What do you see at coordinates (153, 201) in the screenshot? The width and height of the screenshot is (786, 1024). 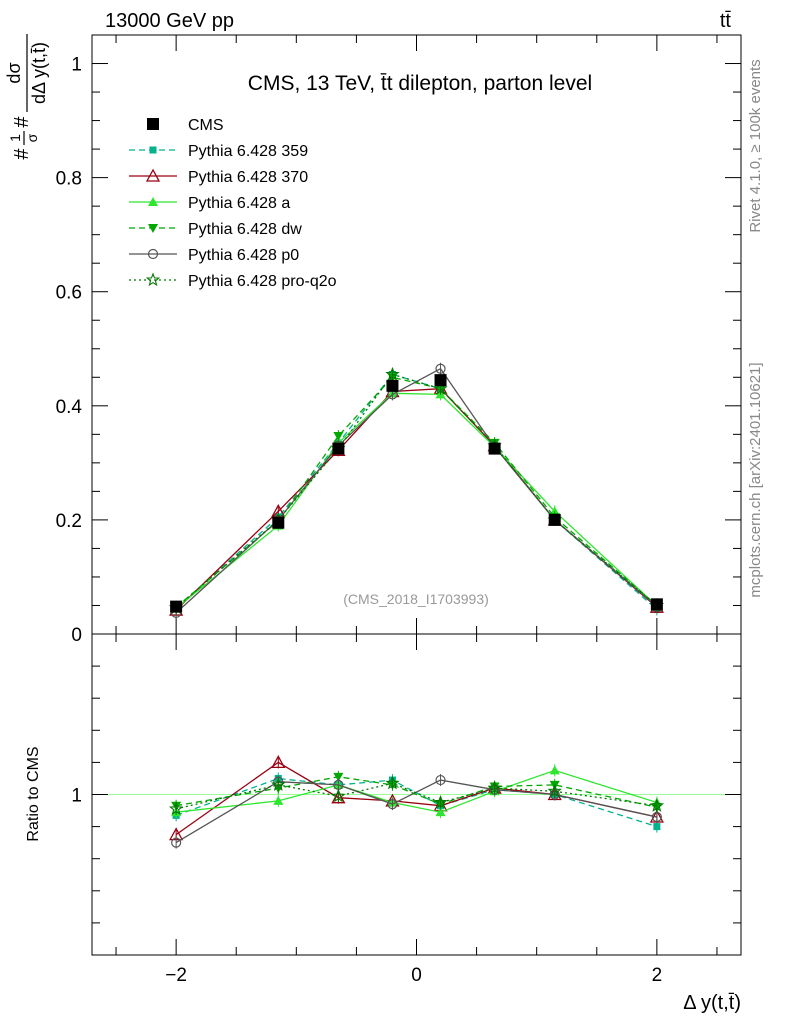 I see `legend-marker-pythia-6-428-a` at bounding box center [153, 201].